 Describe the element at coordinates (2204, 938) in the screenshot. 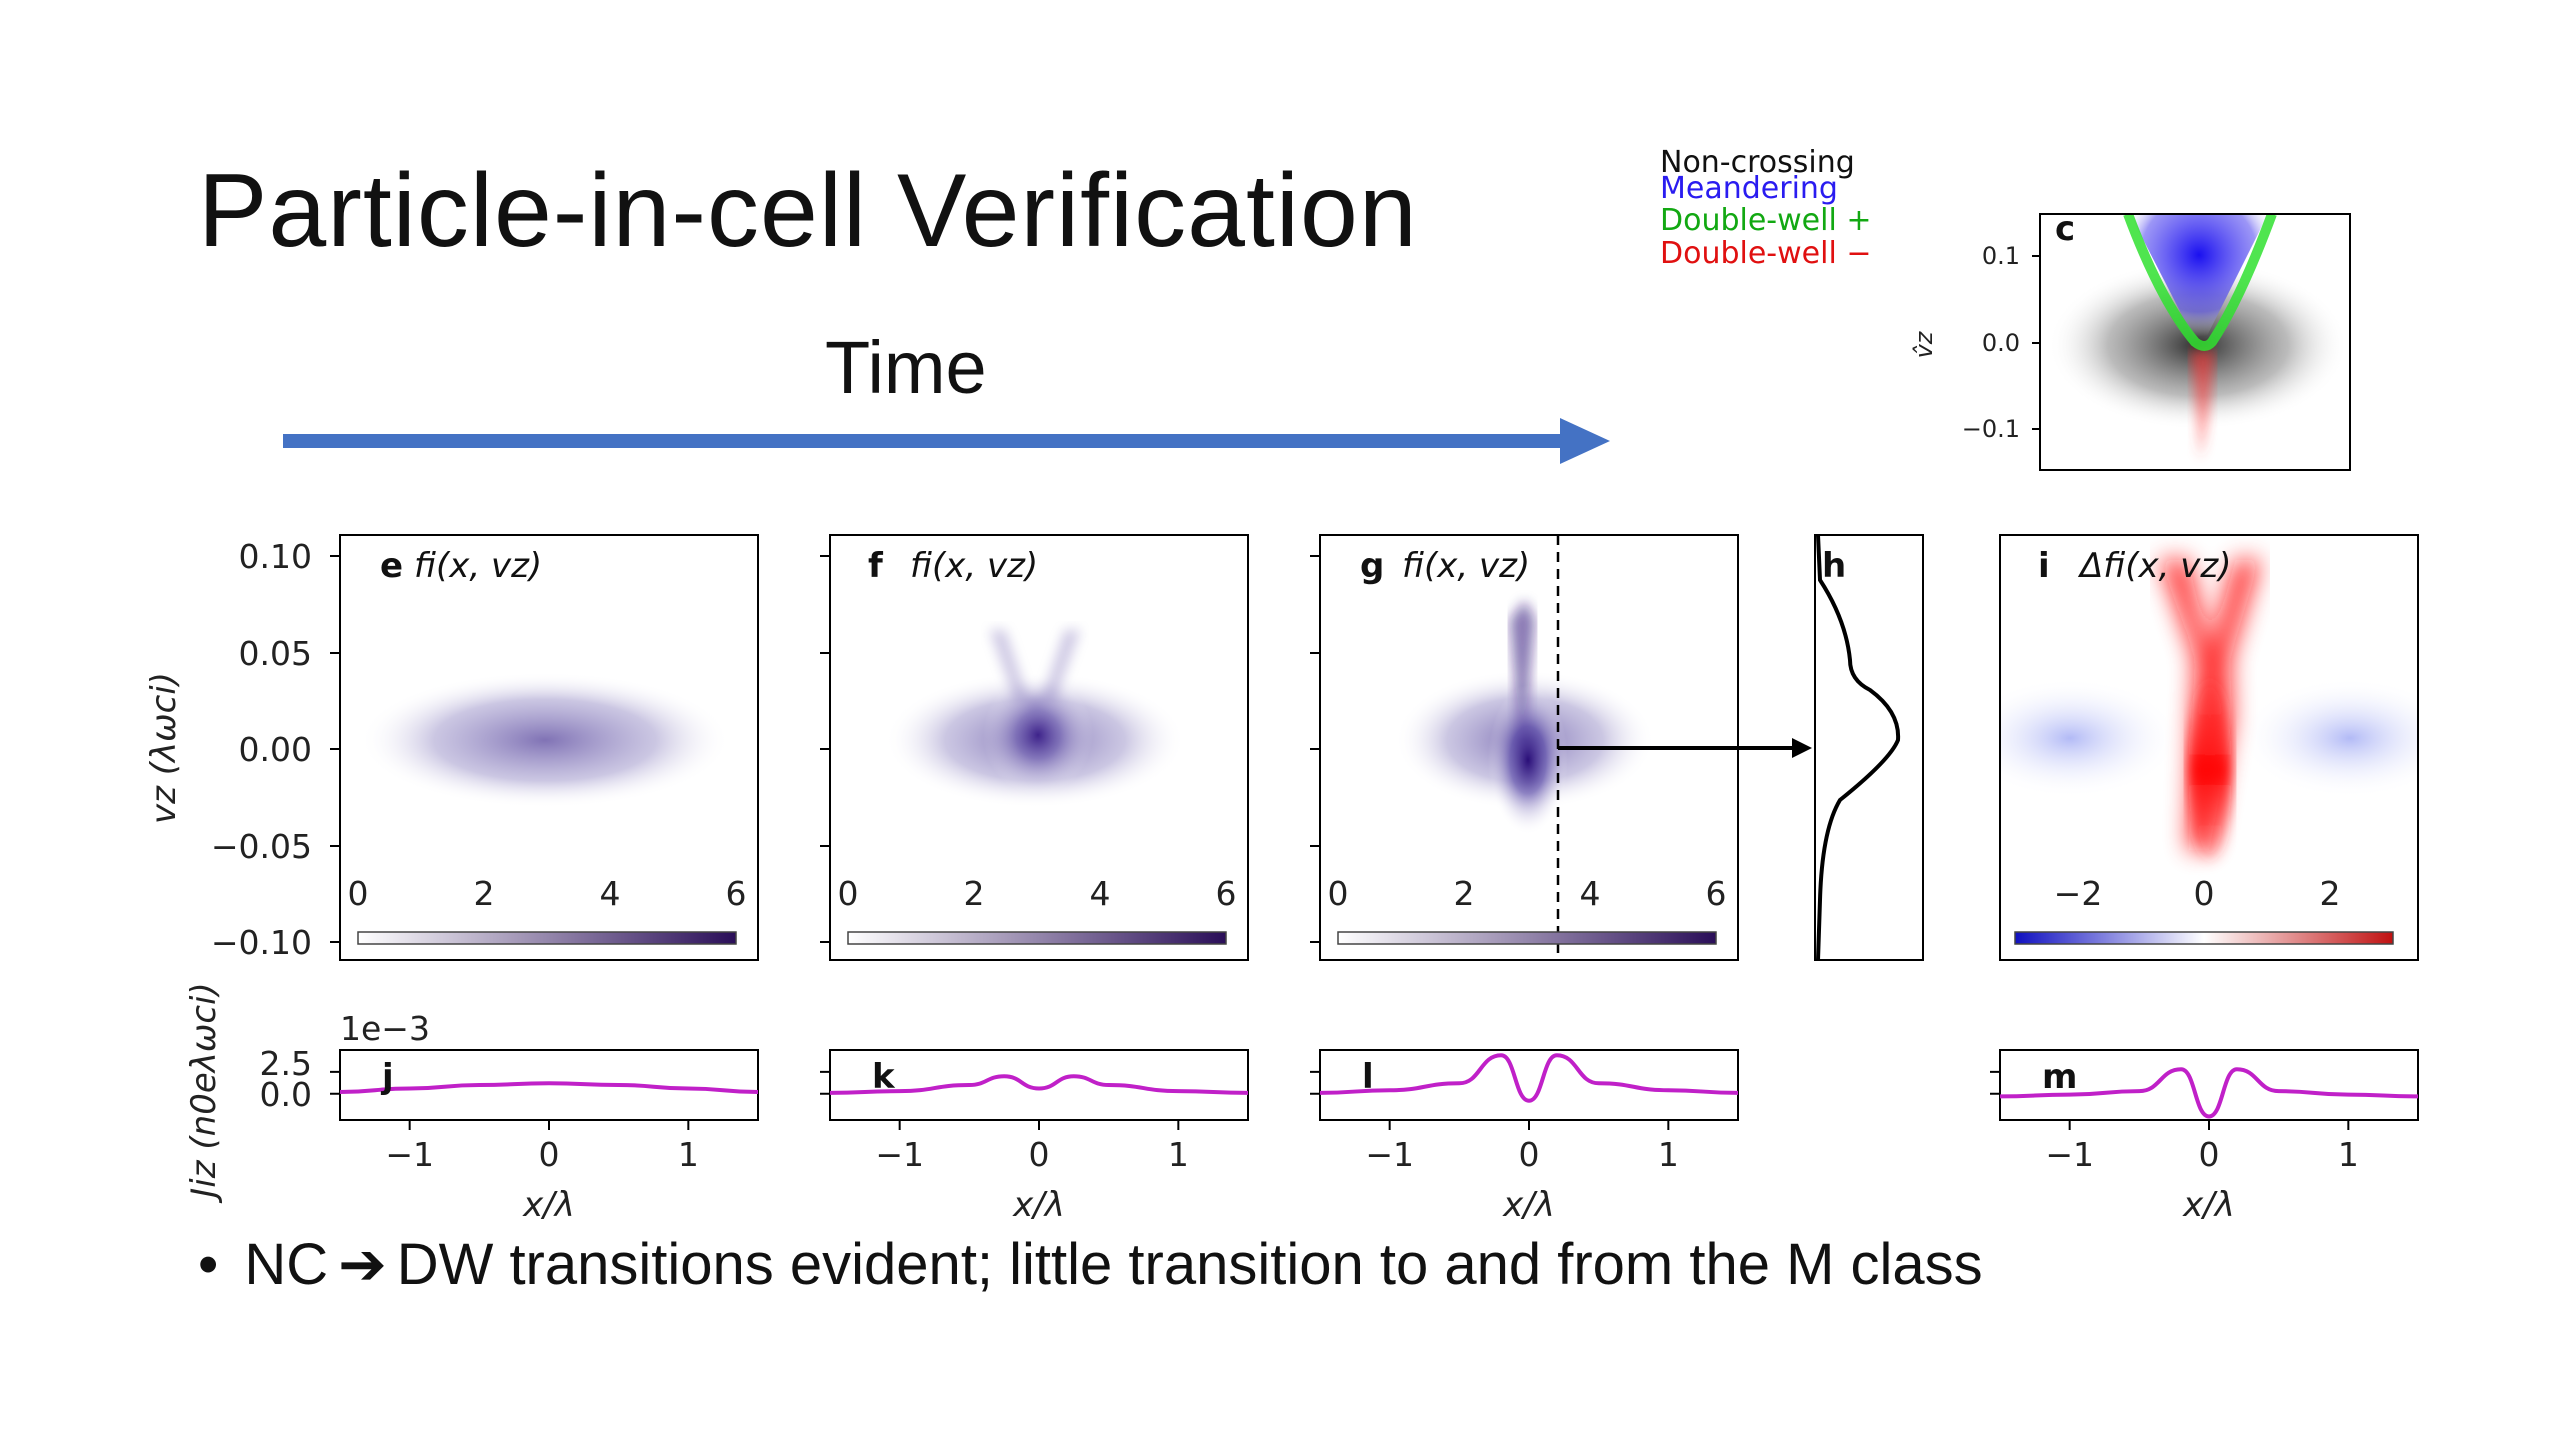

I see `panel-i-colorbar` at that location.